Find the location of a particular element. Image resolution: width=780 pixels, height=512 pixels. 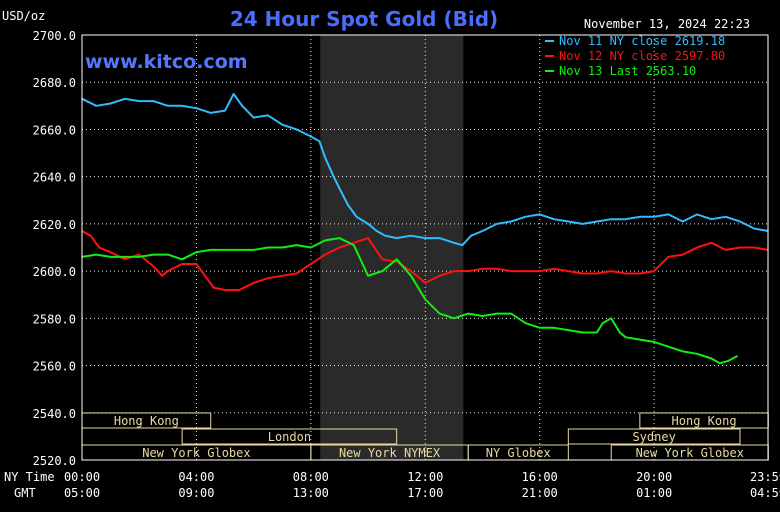

chart-timestamp: November 13, 2024 22:23 is located at coordinates (667, 24).